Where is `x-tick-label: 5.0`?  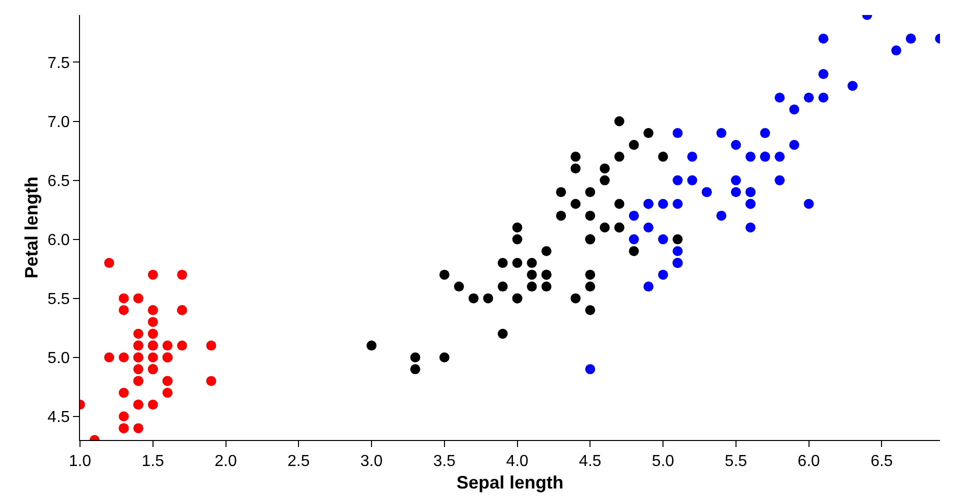 x-tick-label: 5.0 is located at coordinates (663, 461).